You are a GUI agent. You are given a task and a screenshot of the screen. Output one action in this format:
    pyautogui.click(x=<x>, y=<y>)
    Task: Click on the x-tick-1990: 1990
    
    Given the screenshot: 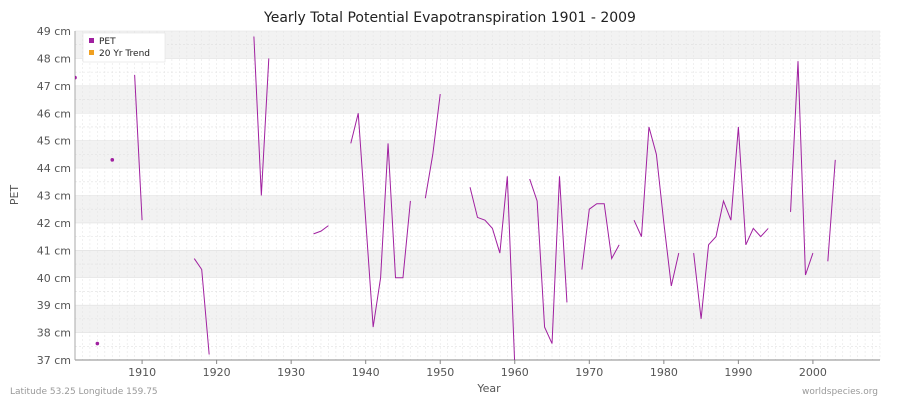 What is the action you would take?
    pyautogui.click(x=738, y=372)
    